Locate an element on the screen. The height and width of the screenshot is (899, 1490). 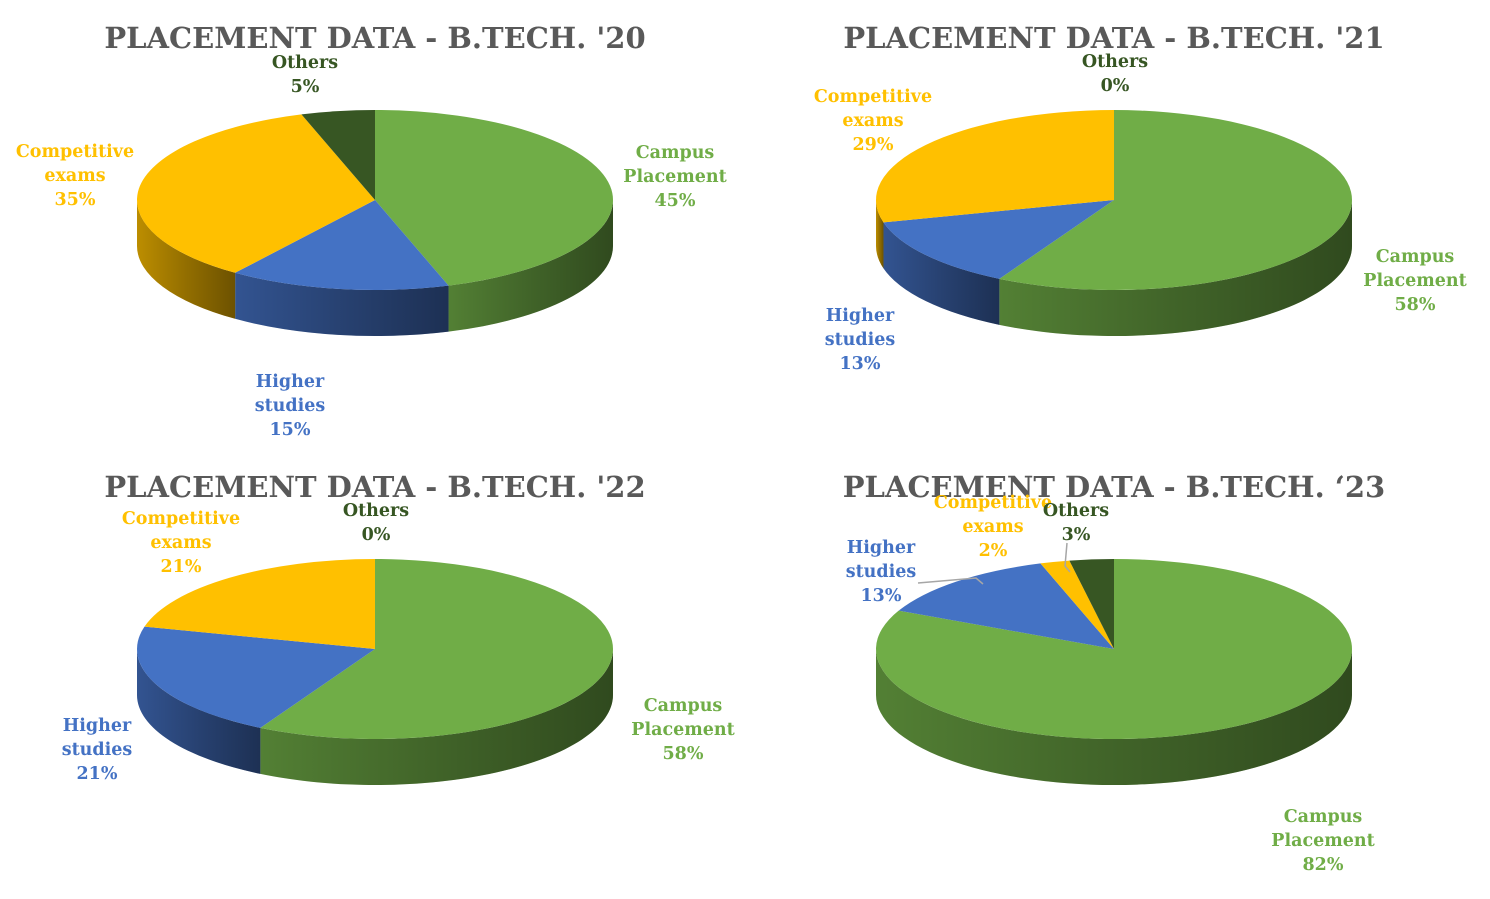
slice-label-competitive: Competitive exams 35% is located at coordinates (75, 176).